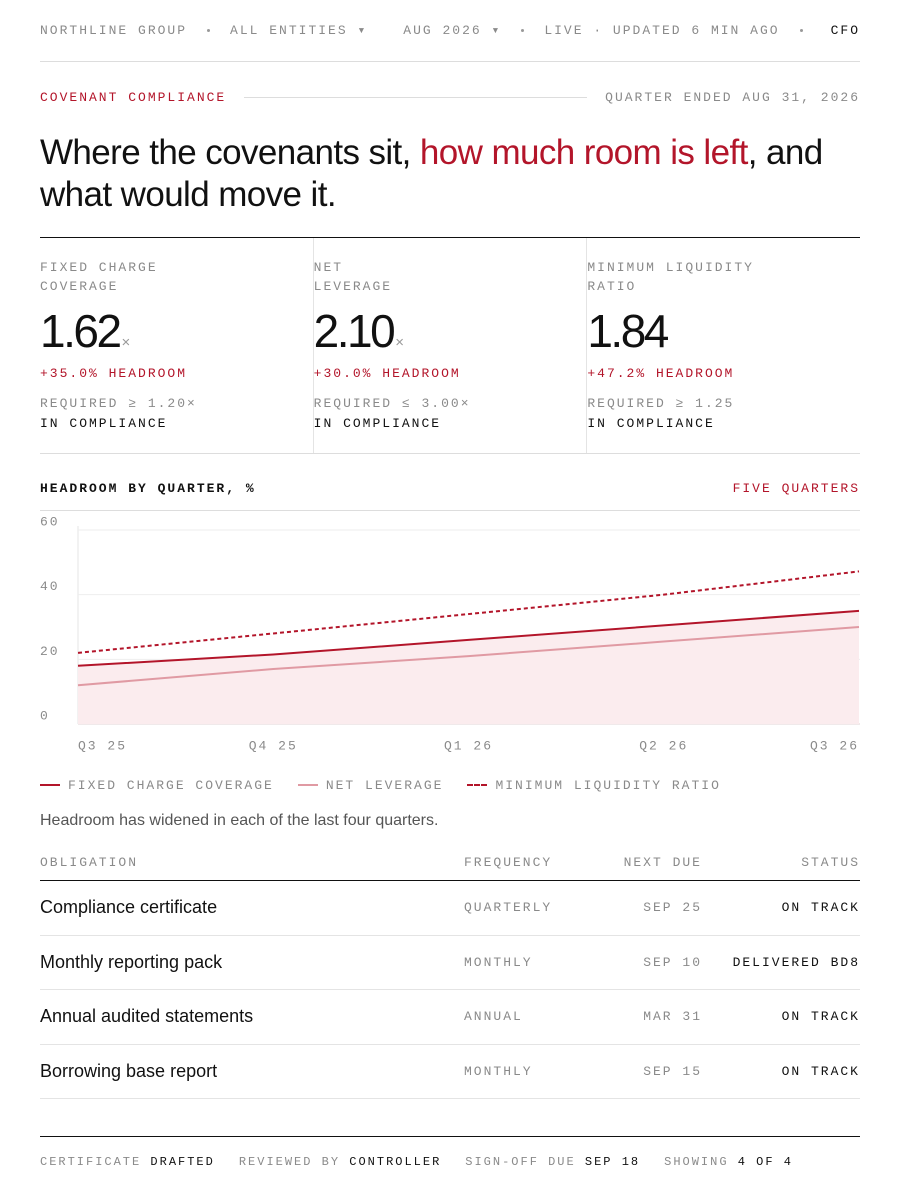 The image size is (900, 1196). What do you see at coordinates (672, 962) in the screenshot?
I see `table-cell: SEP 10` at bounding box center [672, 962].